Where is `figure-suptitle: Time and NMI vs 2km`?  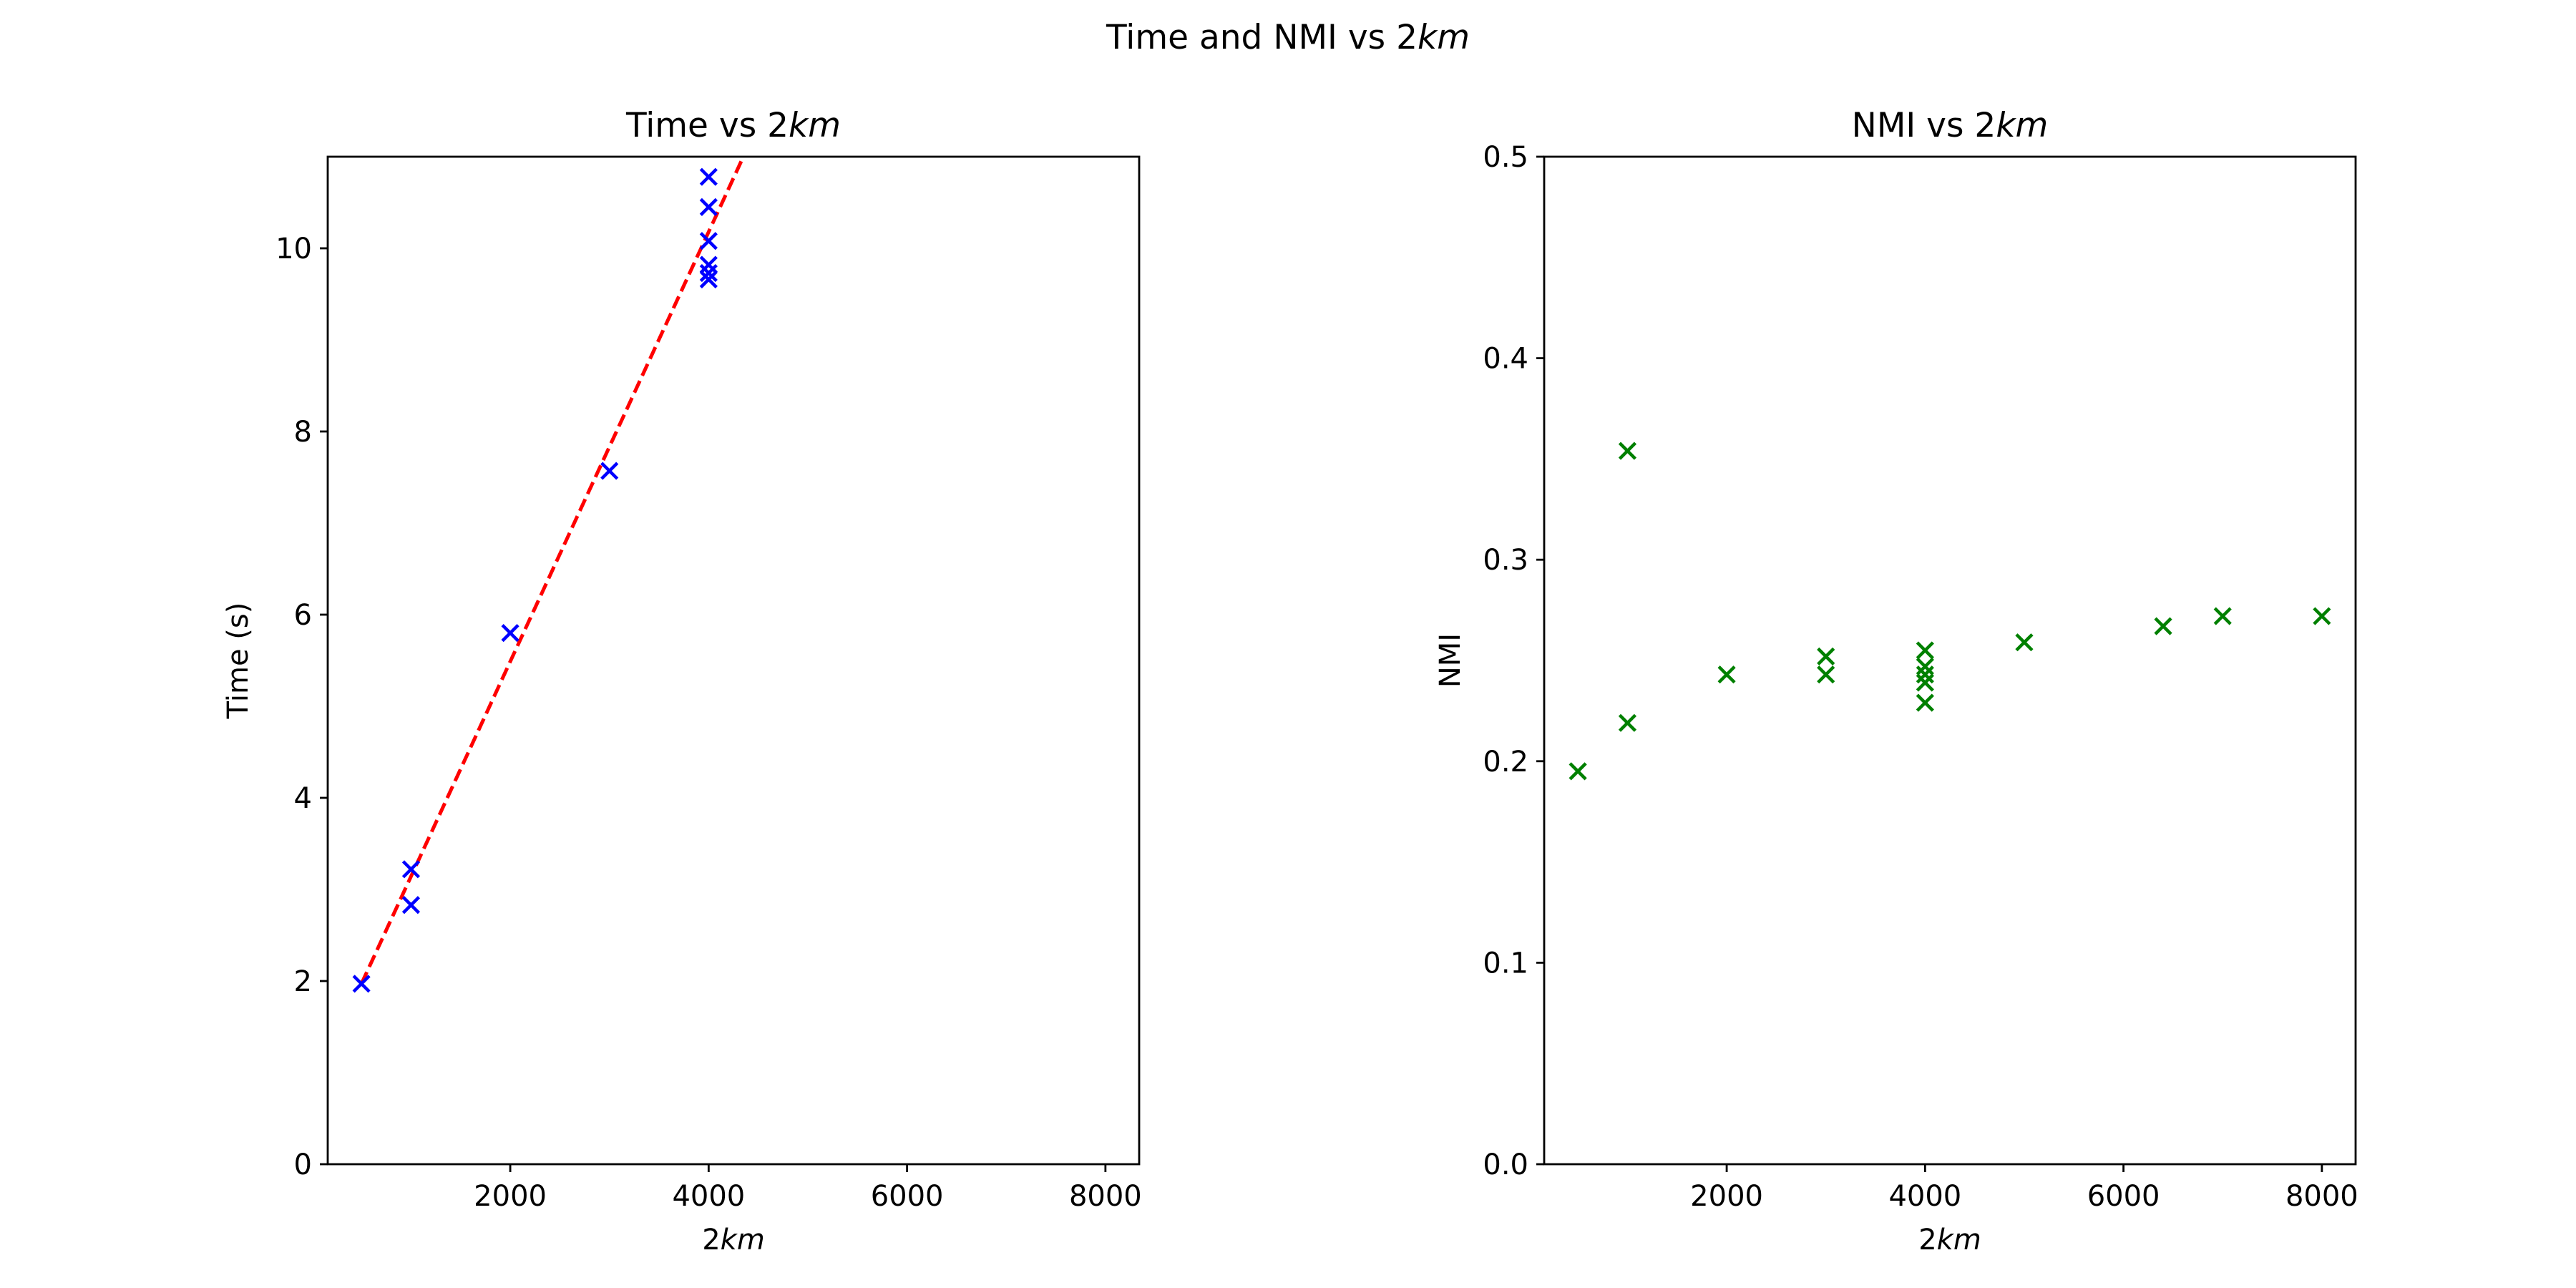
figure-suptitle: Time and NMI vs 2km is located at coordinates (1288, 37).